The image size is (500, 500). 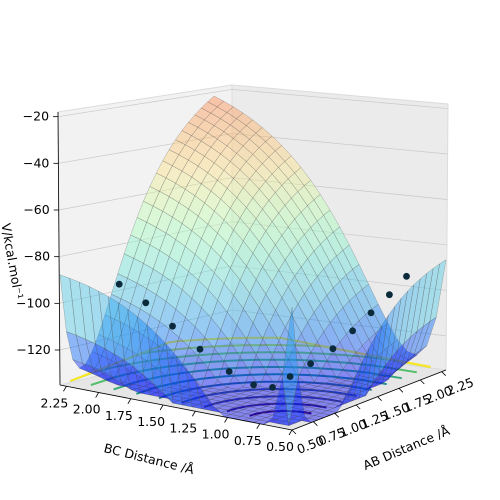 I want to click on z-tick-label: −100, so click(x=33, y=302).